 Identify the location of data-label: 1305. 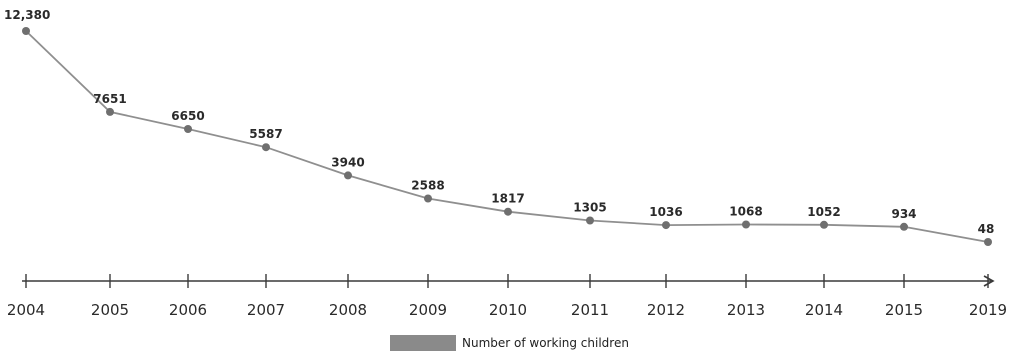
(589, 208).